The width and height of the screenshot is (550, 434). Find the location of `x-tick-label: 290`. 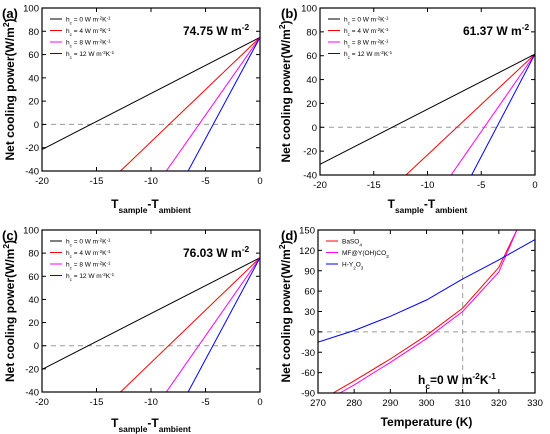

x-tick-label: 290 is located at coordinates (390, 403).